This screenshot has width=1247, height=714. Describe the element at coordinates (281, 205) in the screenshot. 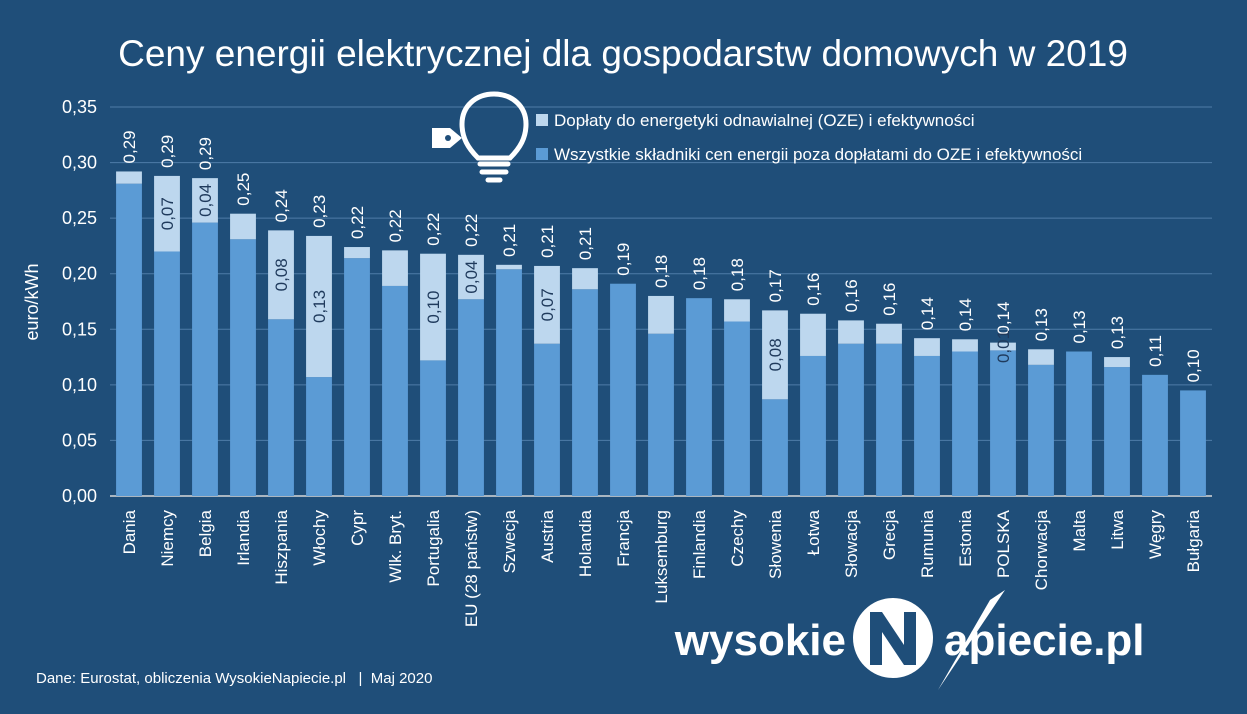

I see `total-label: 0,24` at that location.